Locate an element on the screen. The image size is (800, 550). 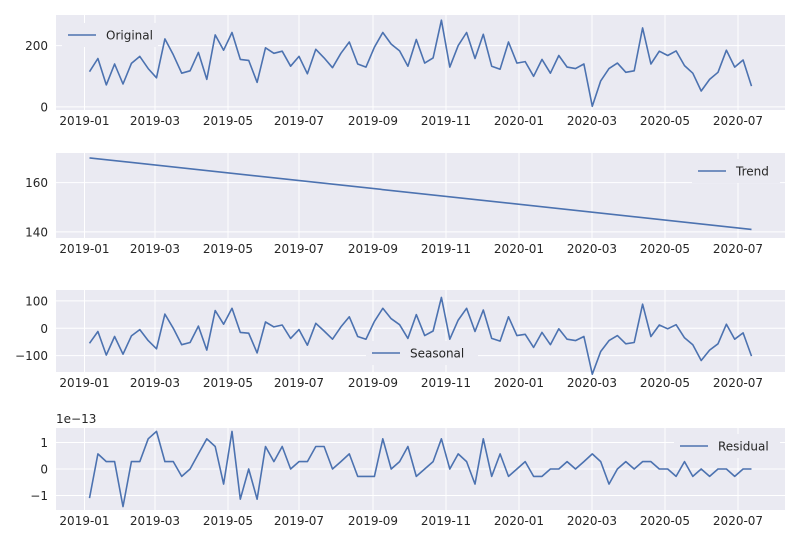
legend: Trend is located at coordinates (736, 171).